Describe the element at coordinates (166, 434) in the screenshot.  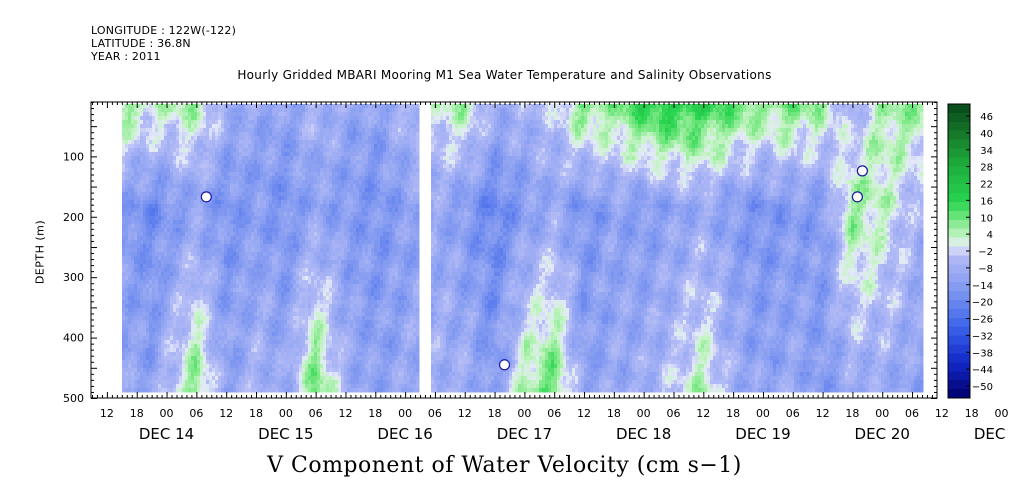
I see `x-day-label: DEC 14` at that location.